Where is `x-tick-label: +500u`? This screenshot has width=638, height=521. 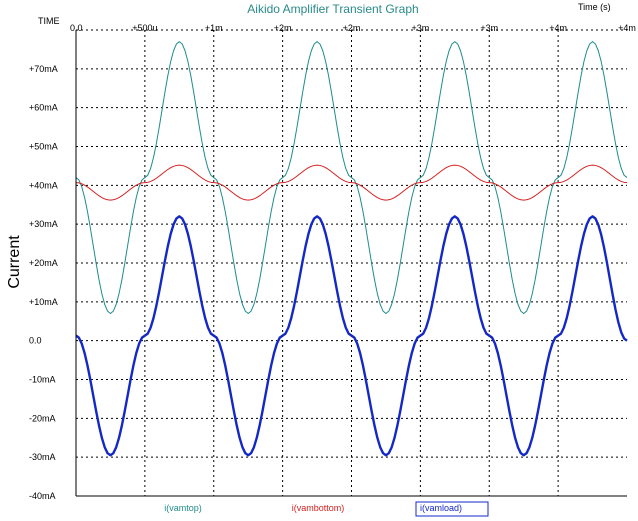
x-tick-label: +500u is located at coordinates (144, 28).